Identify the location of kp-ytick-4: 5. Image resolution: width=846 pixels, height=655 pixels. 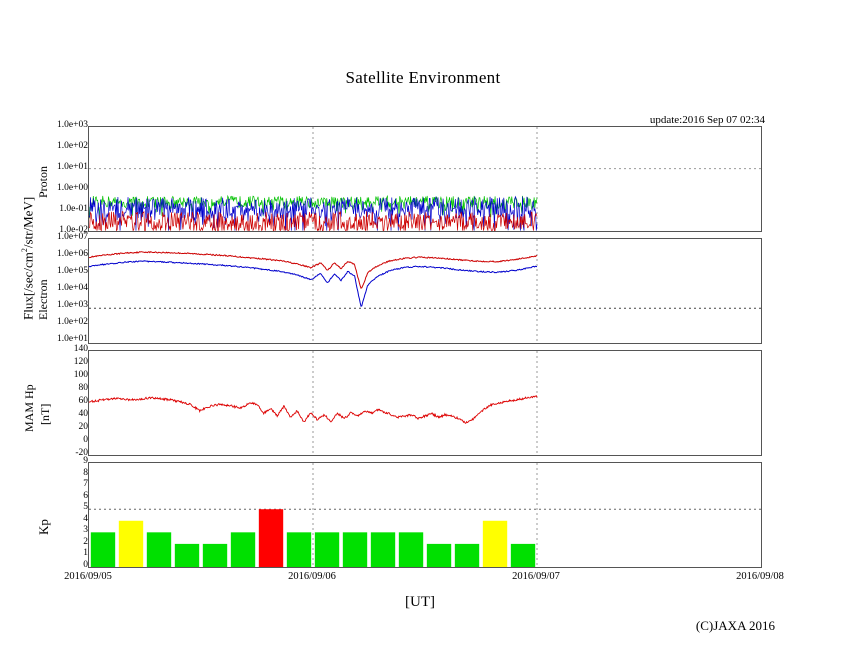
(85, 507).